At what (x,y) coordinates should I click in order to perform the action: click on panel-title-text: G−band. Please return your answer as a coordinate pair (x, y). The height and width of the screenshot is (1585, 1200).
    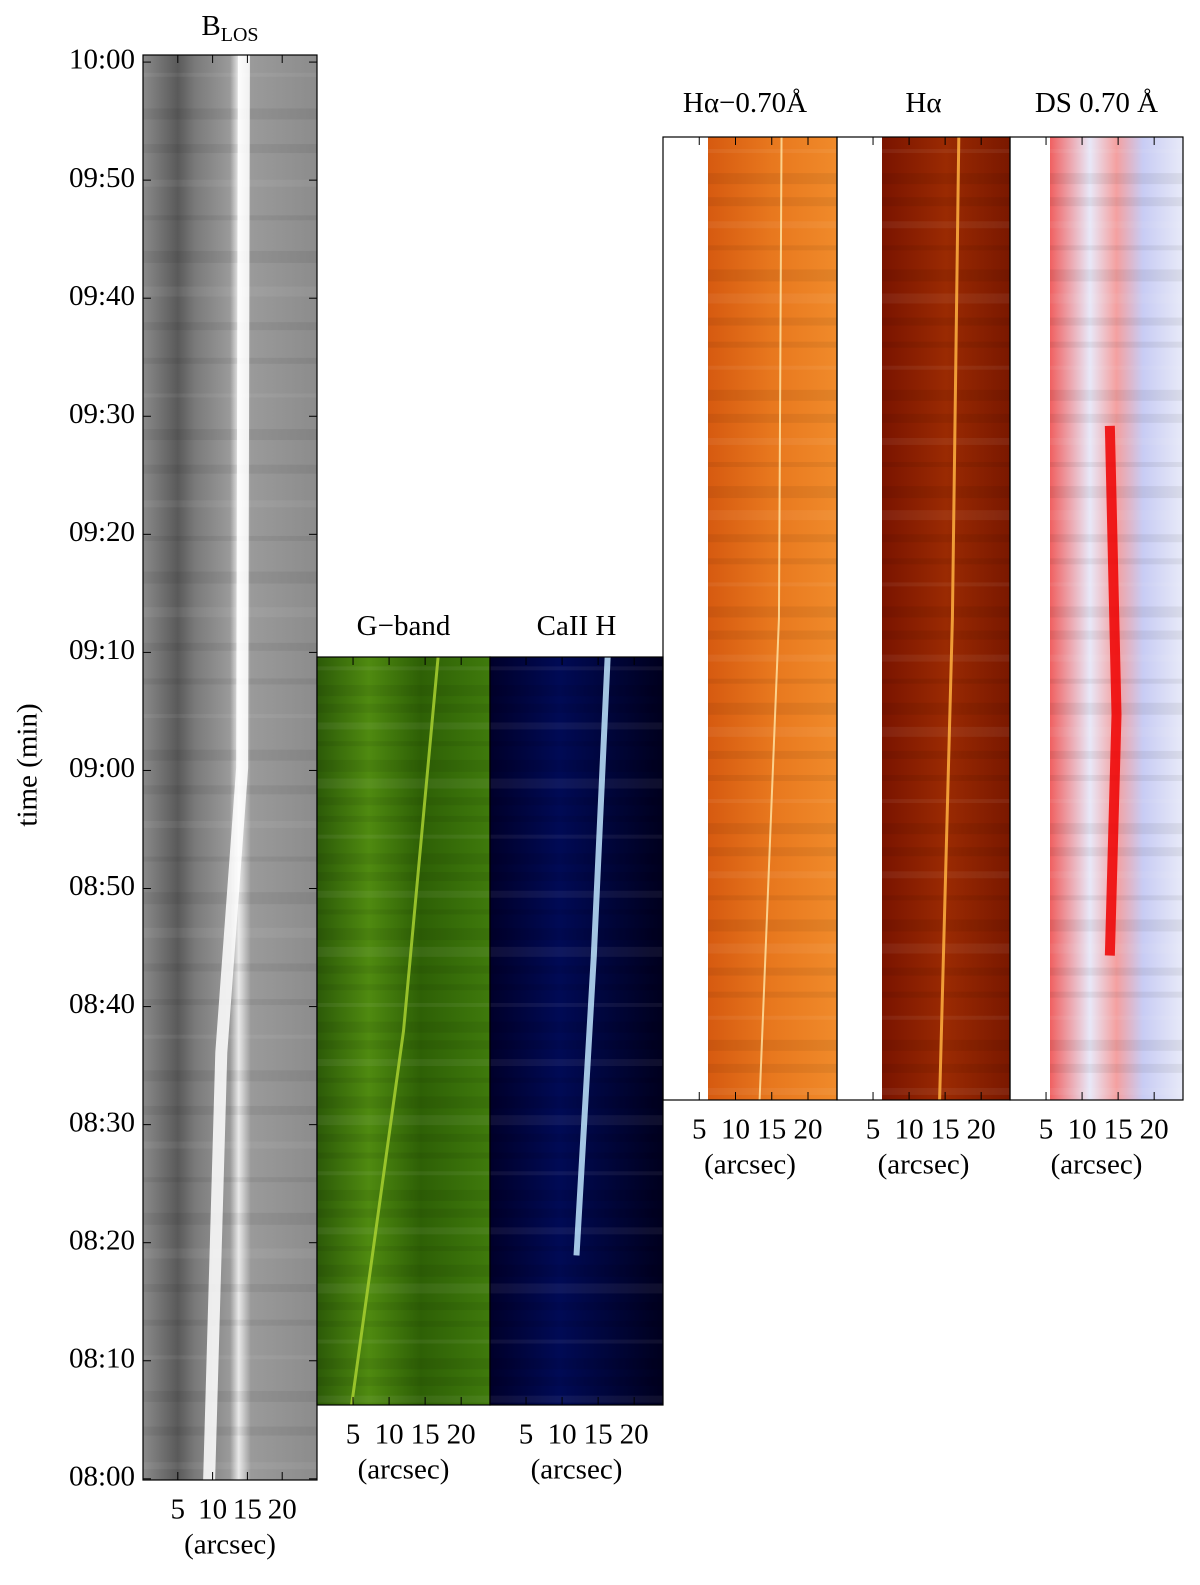
    Looking at the image, I should click on (404, 626).